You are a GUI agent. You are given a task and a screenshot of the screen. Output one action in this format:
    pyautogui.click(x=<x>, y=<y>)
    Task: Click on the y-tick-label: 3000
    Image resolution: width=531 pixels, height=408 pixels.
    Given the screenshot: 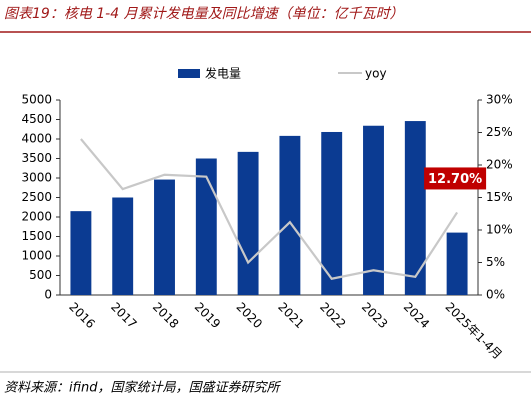 What is the action you would take?
    pyautogui.click(x=36, y=178)
    